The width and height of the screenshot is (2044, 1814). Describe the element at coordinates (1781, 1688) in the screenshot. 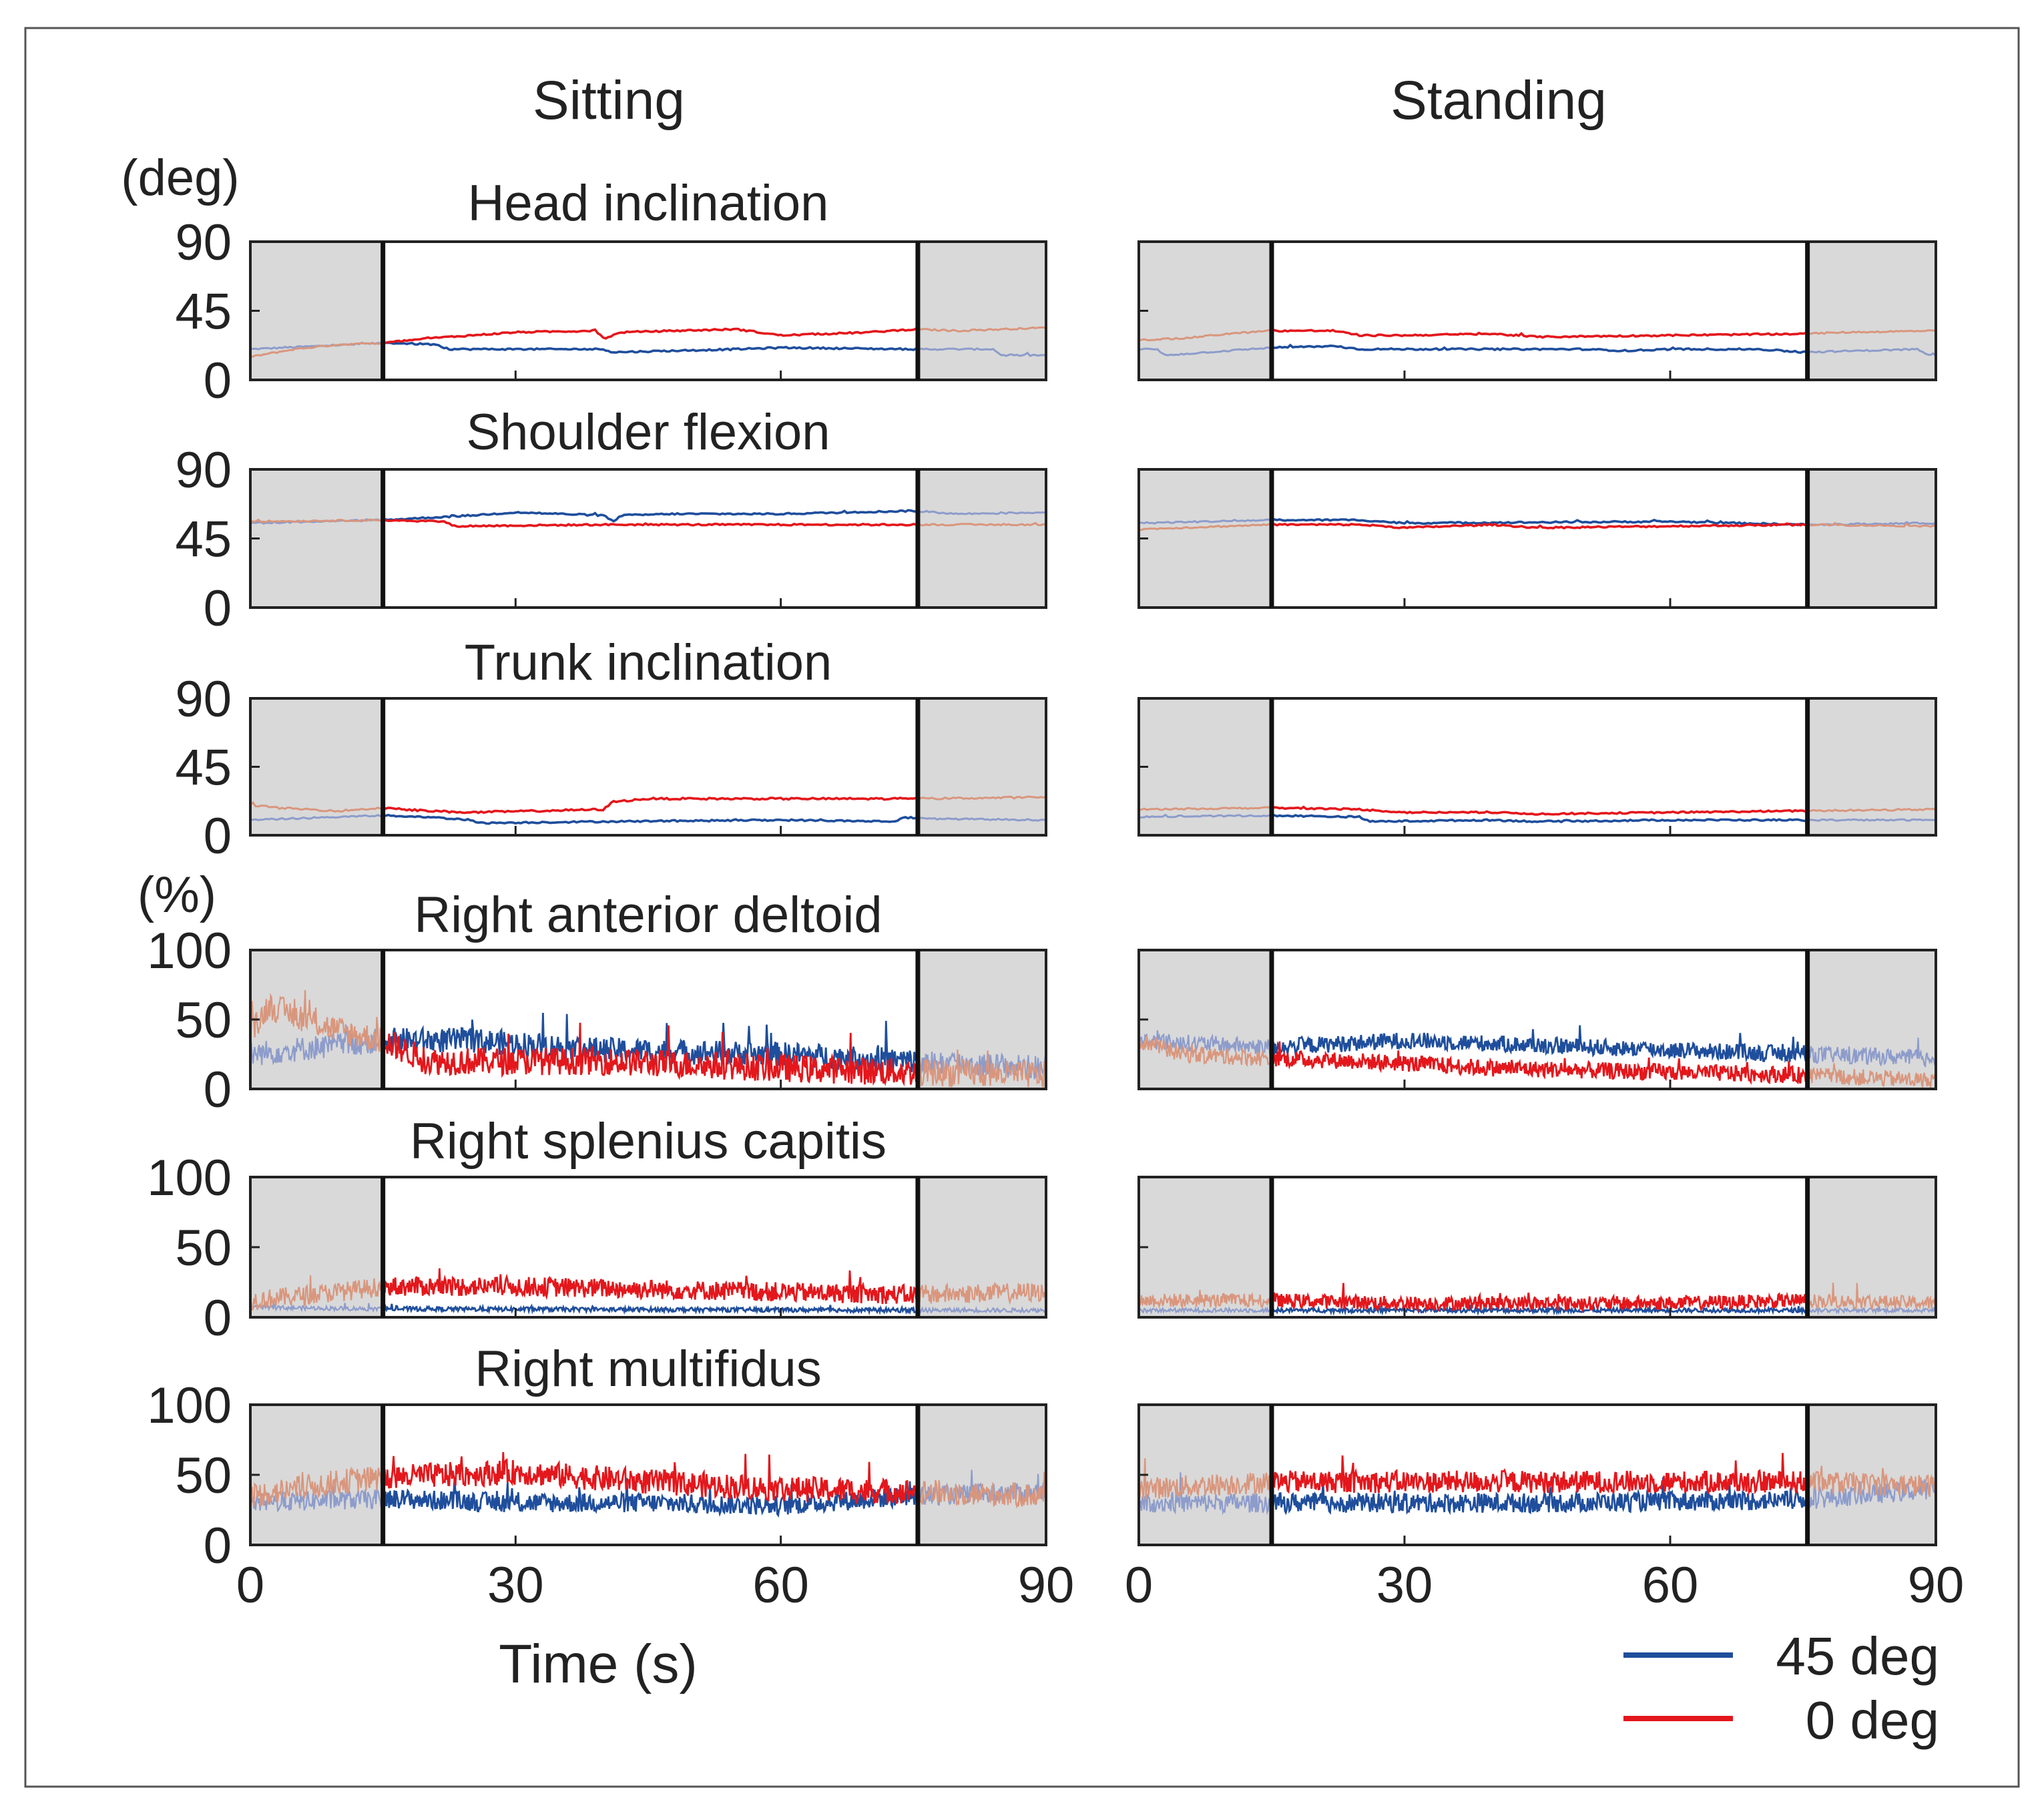

I see `legend: 45 deg 0 deg` at that location.